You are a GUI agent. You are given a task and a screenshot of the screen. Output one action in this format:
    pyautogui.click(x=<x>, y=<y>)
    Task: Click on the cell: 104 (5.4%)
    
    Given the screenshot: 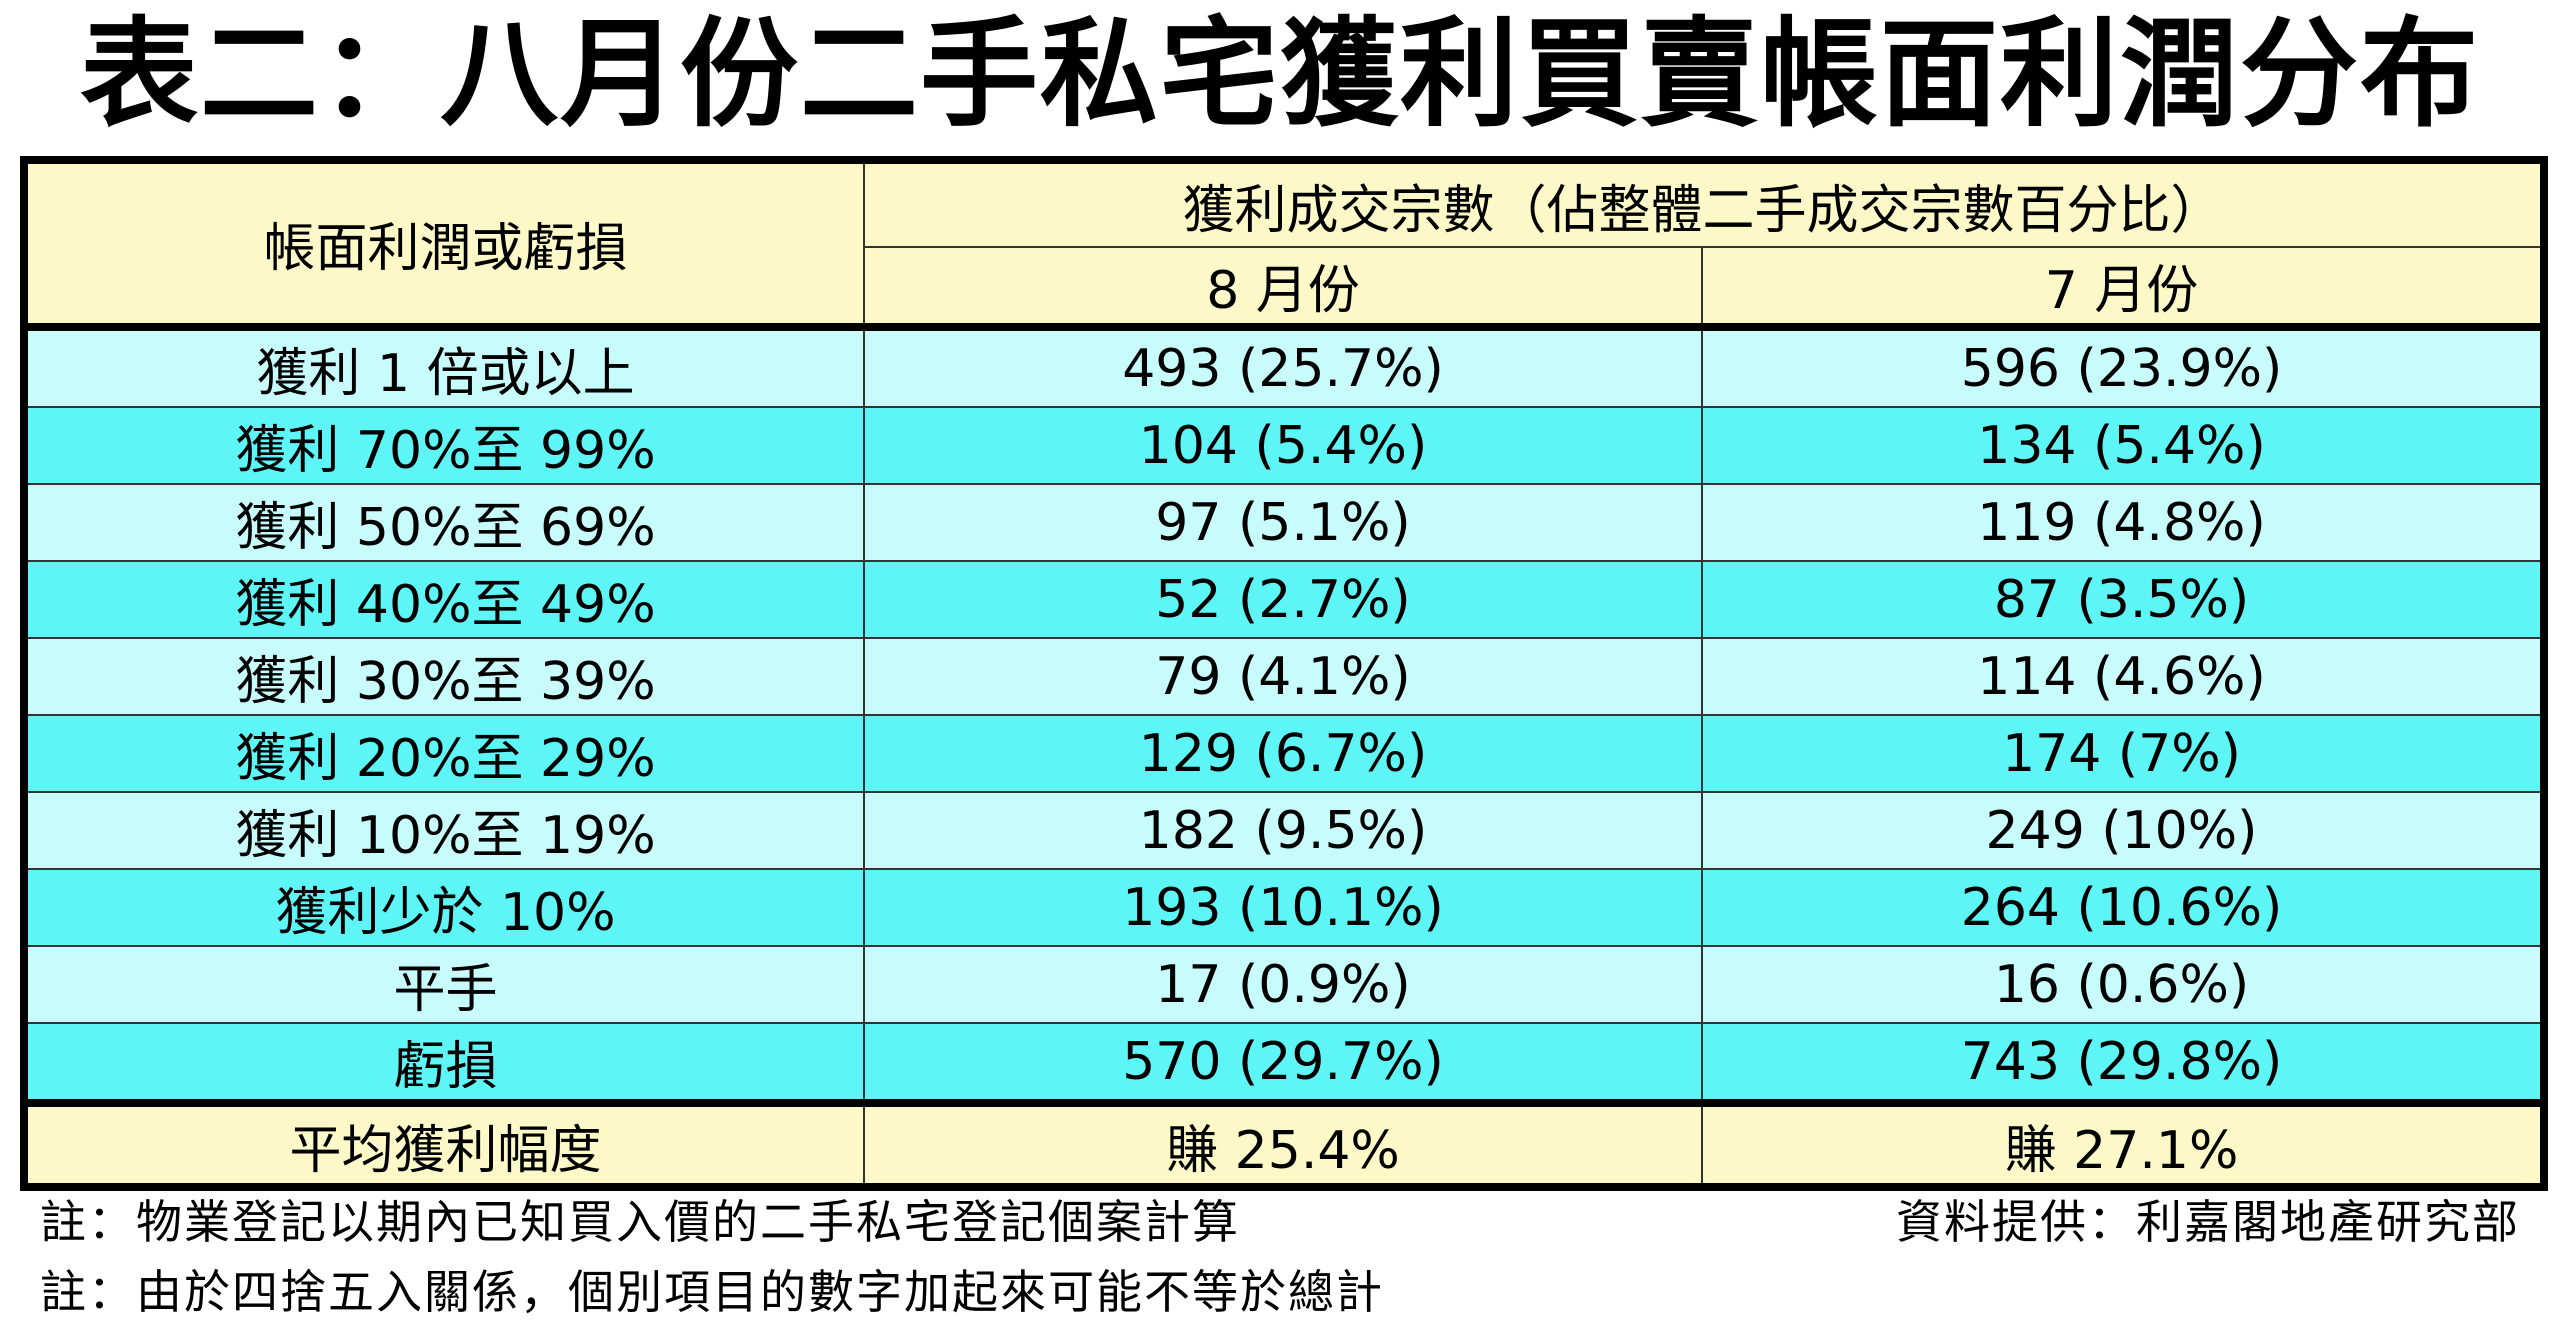 What is the action you would take?
    pyautogui.click(x=1283, y=445)
    